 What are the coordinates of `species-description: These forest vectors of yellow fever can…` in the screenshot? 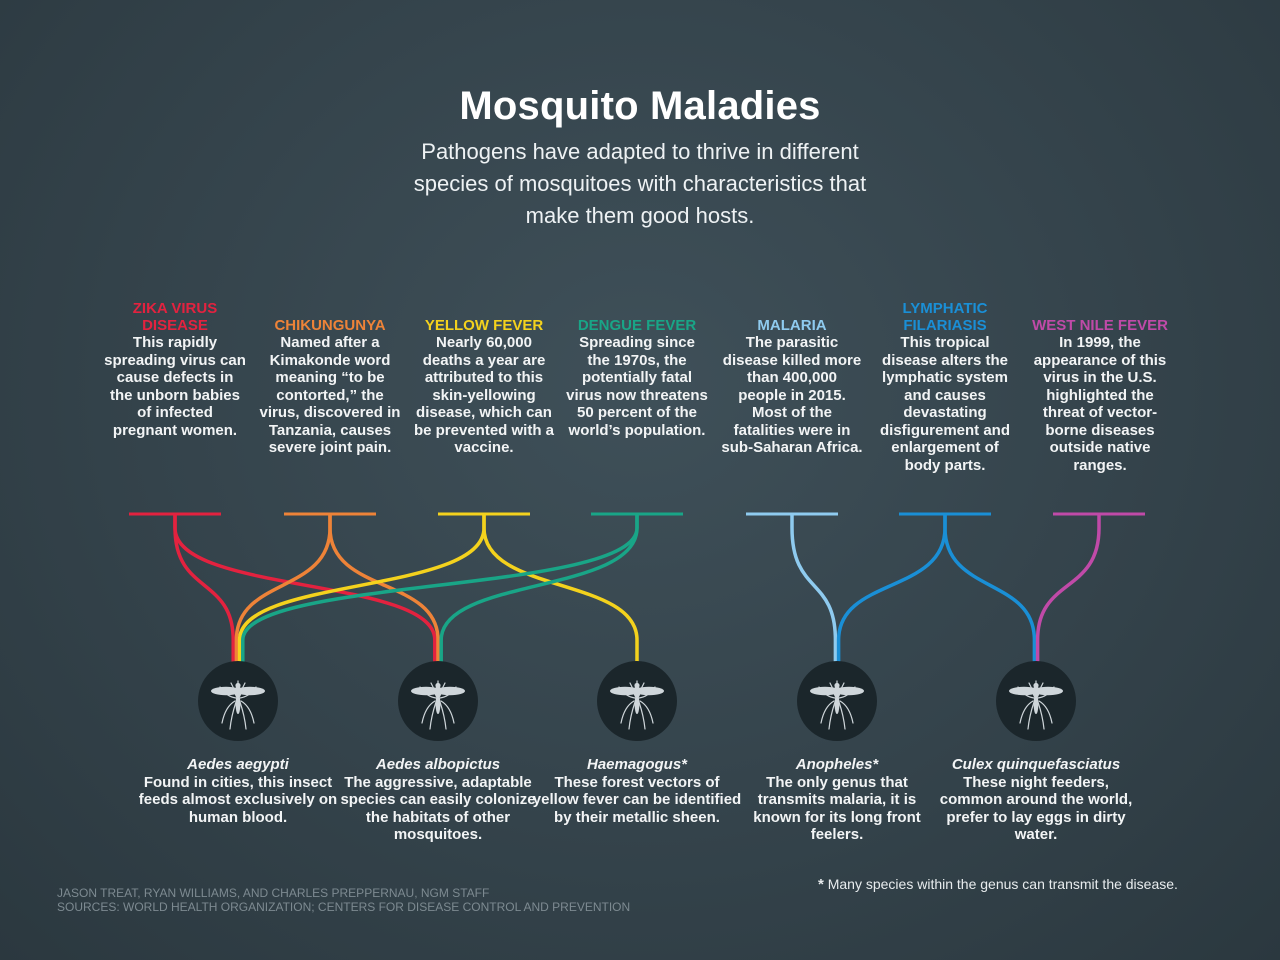 It's located at (637, 799).